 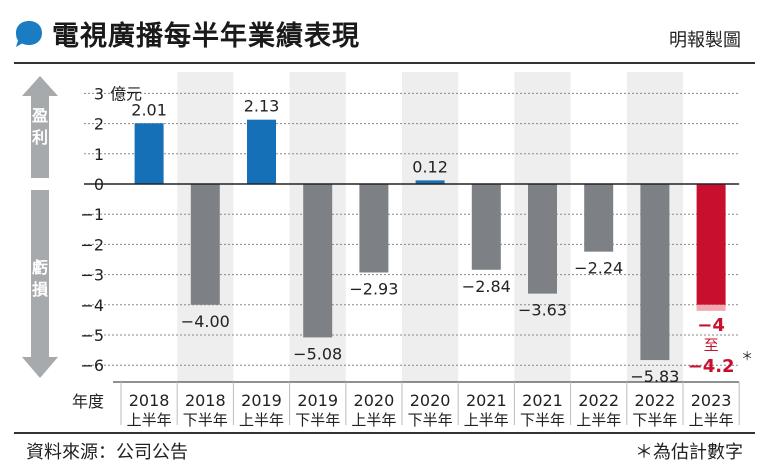 What do you see at coordinates (711, 345) in the screenshot?
I see `estimate-label-mid: 至` at bounding box center [711, 345].